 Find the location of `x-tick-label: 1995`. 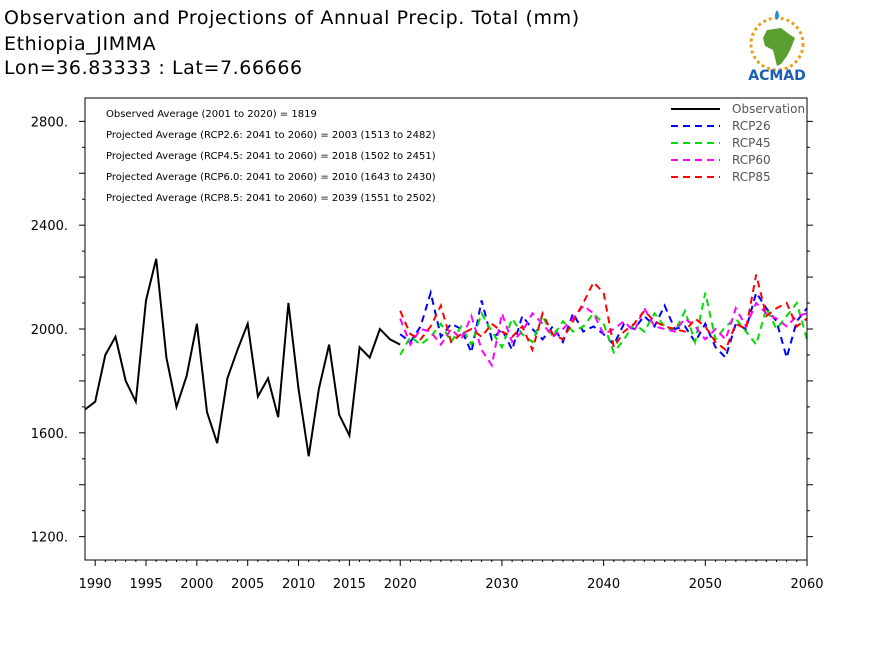

x-tick-label: 1995 is located at coordinates (145, 584).